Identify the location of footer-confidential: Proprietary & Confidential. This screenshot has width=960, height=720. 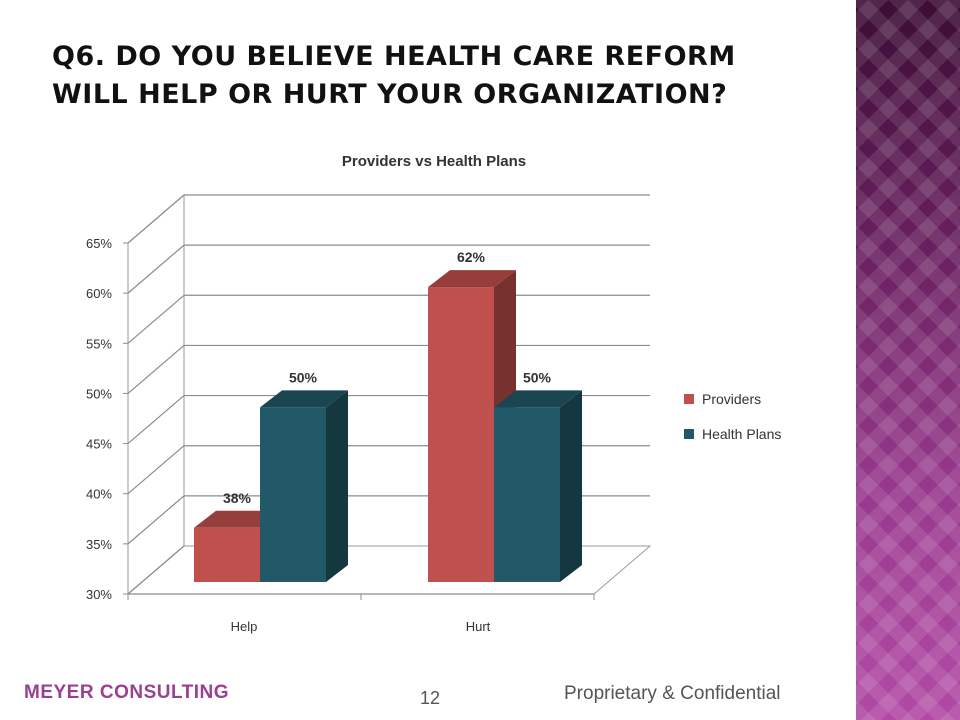
(672, 693).